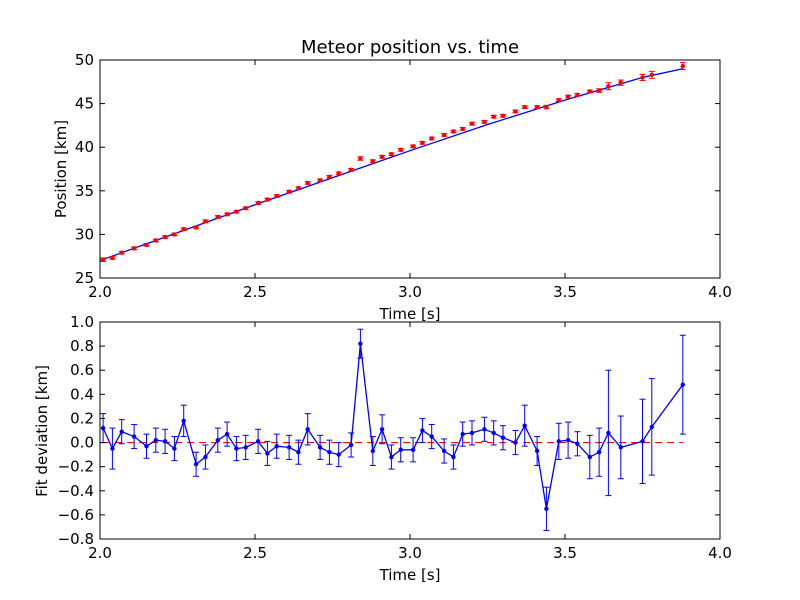 The image size is (800, 600). I want to click on bottom-ytick-label: −0.8, so click(76, 539).